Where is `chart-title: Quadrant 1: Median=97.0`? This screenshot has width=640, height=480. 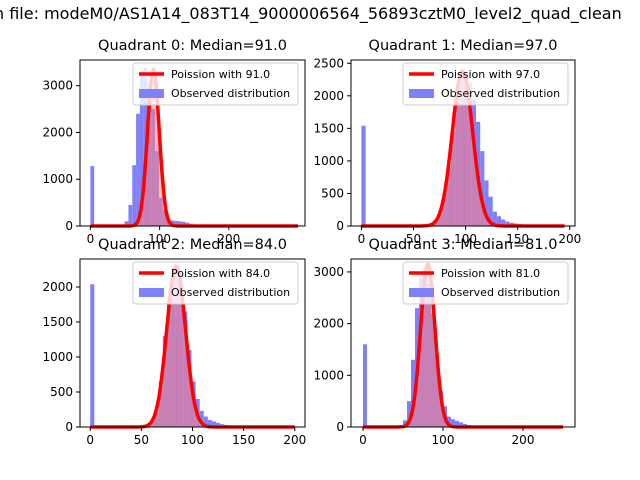 chart-title: Quadrant 1: Median=97.0 is located at coordinates (463, 46).